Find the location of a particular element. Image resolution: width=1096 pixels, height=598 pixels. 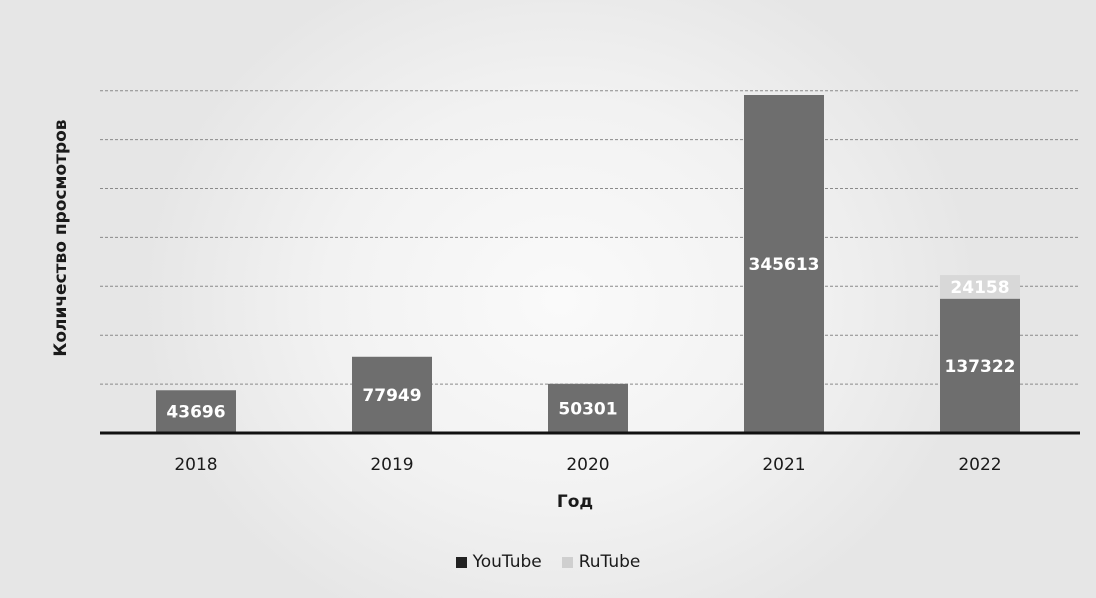

x-axis-title: Год is located at coordinates (575, 502).